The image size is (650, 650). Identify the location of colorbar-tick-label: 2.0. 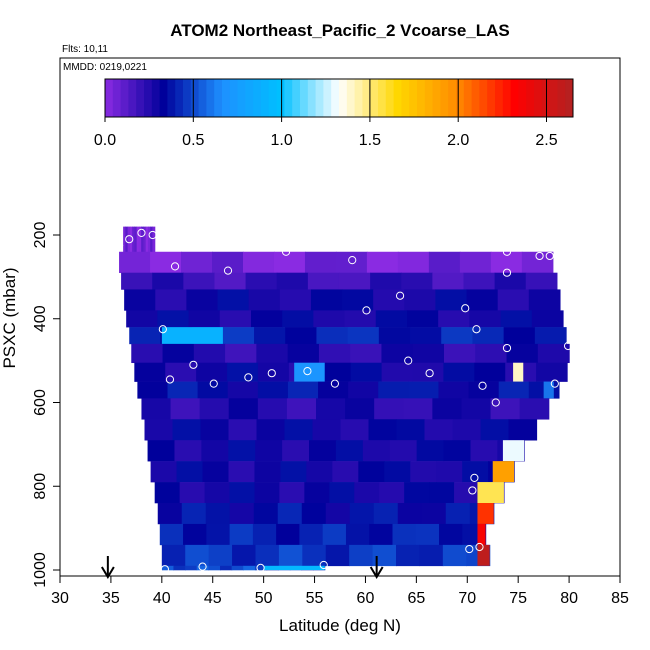
(458, 140).